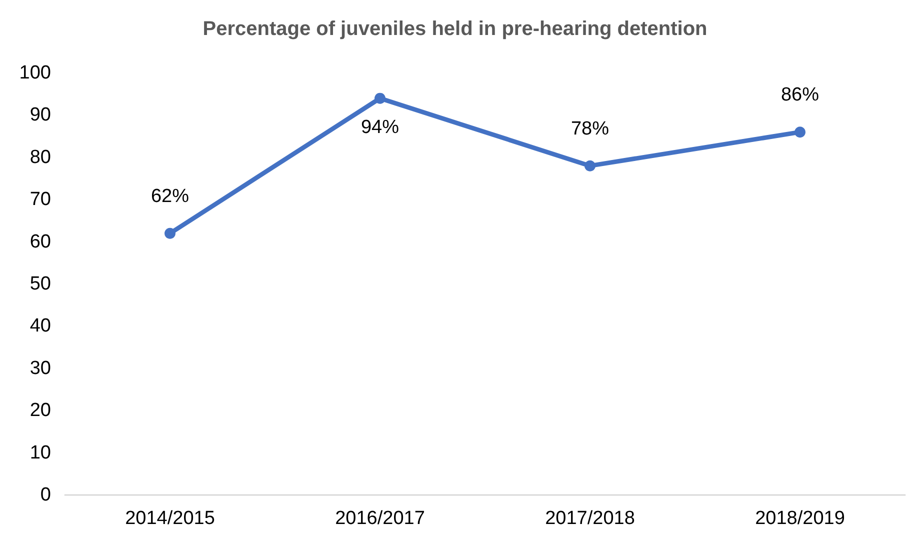 This screenshot has height=541, width=910. What do you see at coordinates (380, 518) in the screenshot?
I see `x-tick-label: 2016/2017` at bounding box center [380, 518].